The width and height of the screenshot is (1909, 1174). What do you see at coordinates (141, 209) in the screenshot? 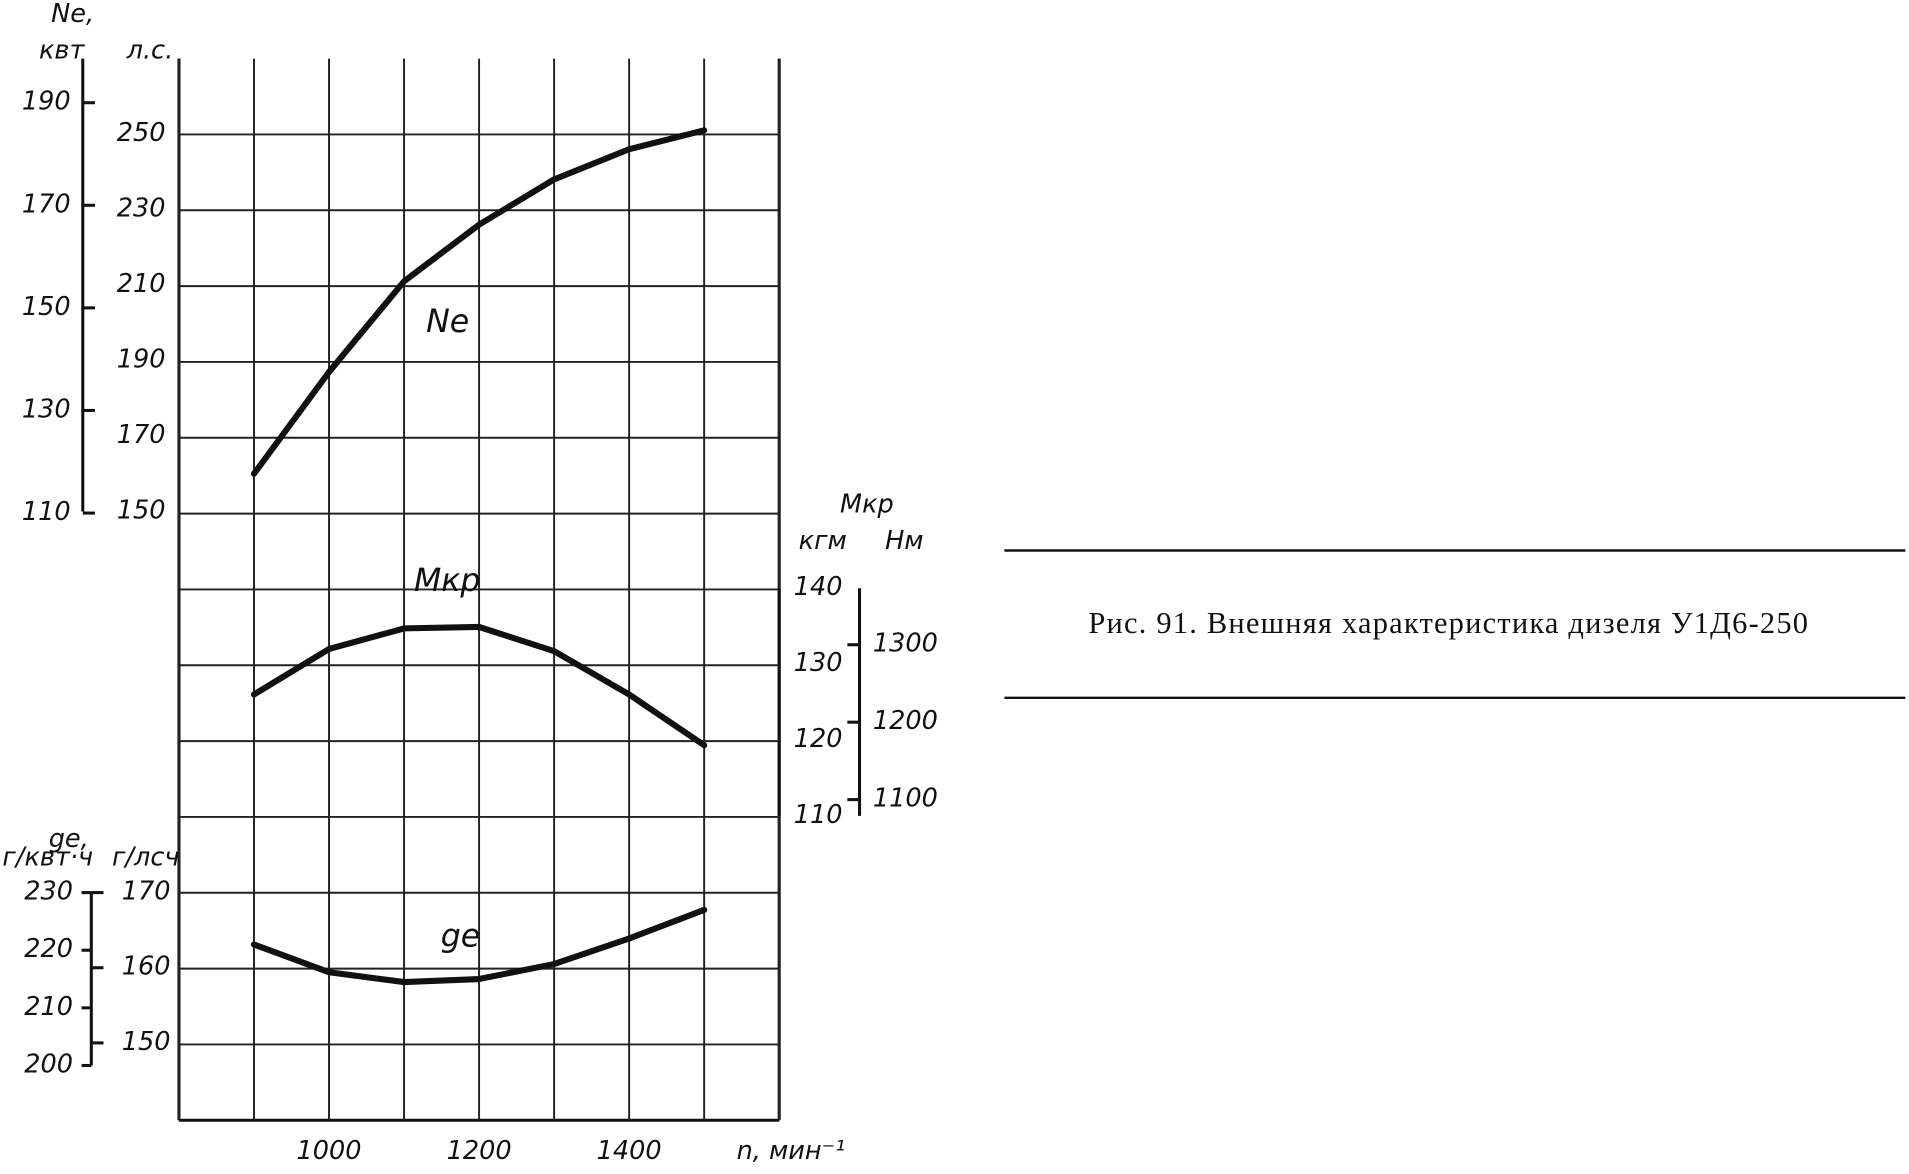
I see `y-axis-tick-label: 230` at bounding box center [141, 209].